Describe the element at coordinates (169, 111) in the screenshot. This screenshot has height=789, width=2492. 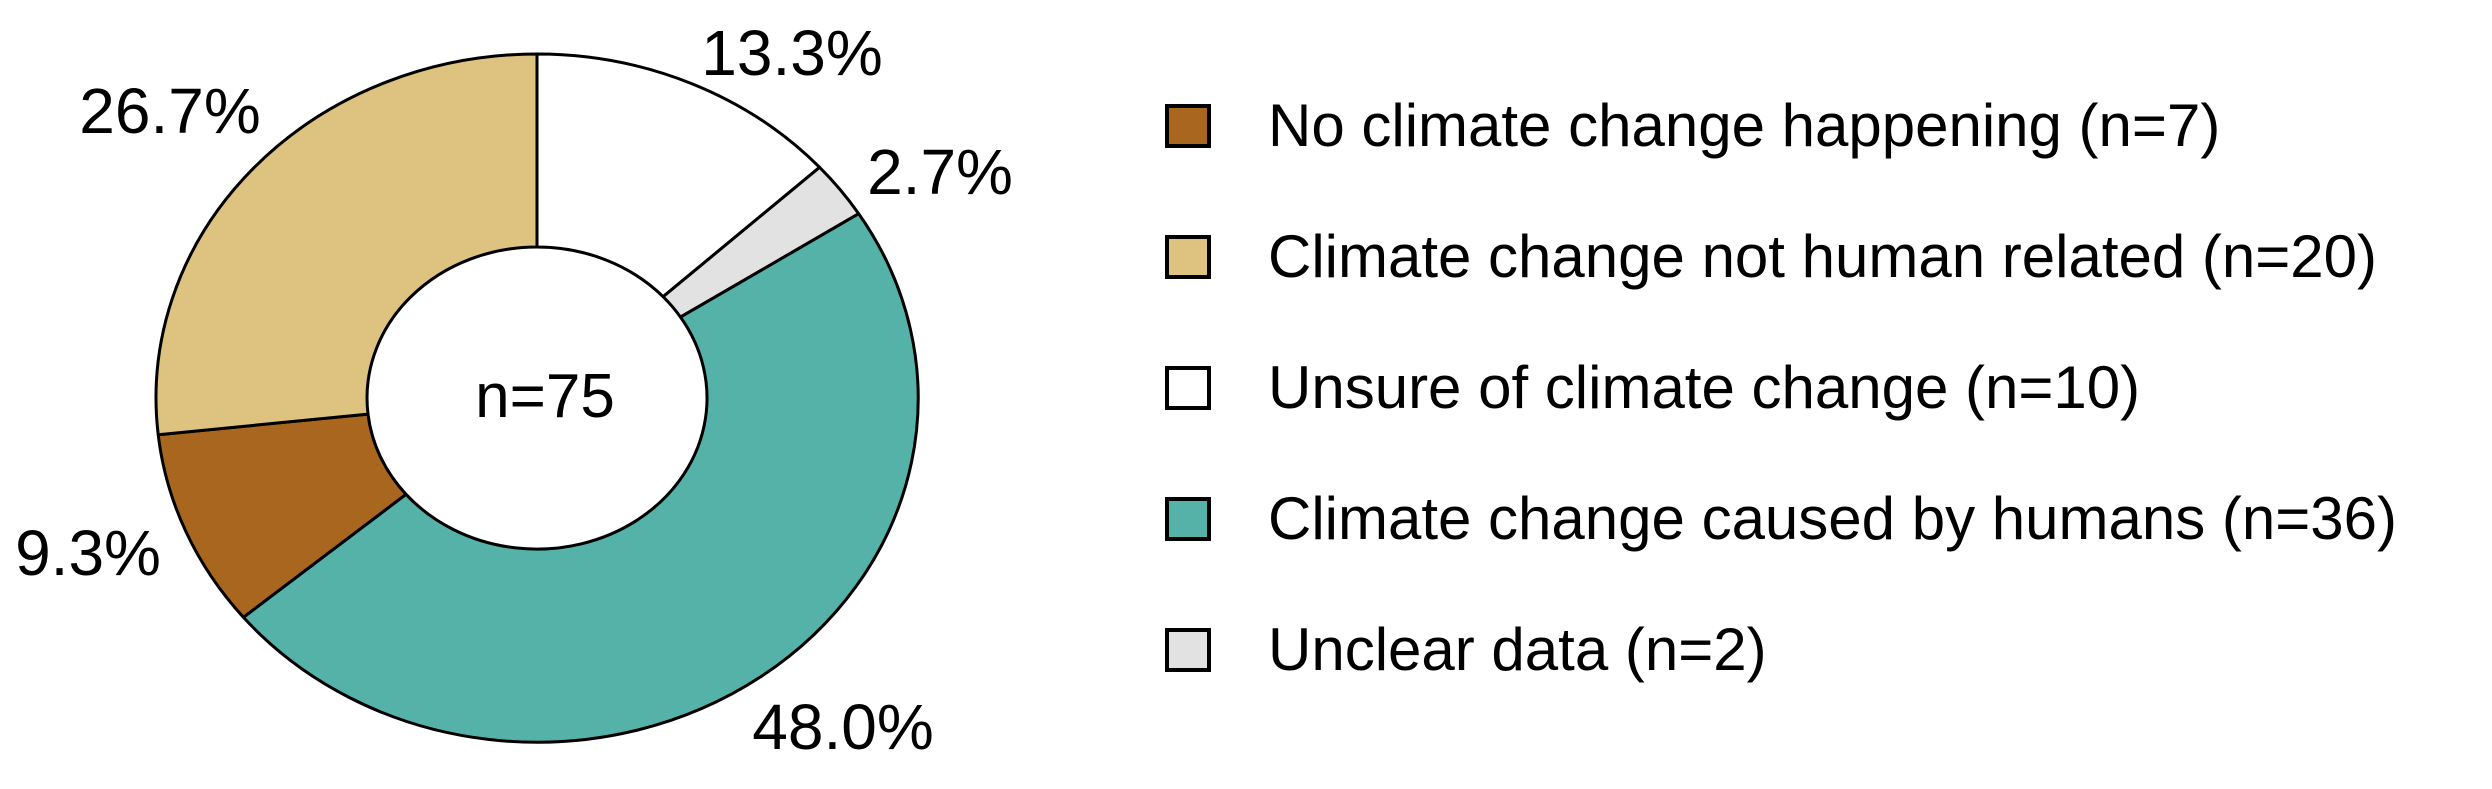
I see `slice-percentage-label: 26.7%` at that location.